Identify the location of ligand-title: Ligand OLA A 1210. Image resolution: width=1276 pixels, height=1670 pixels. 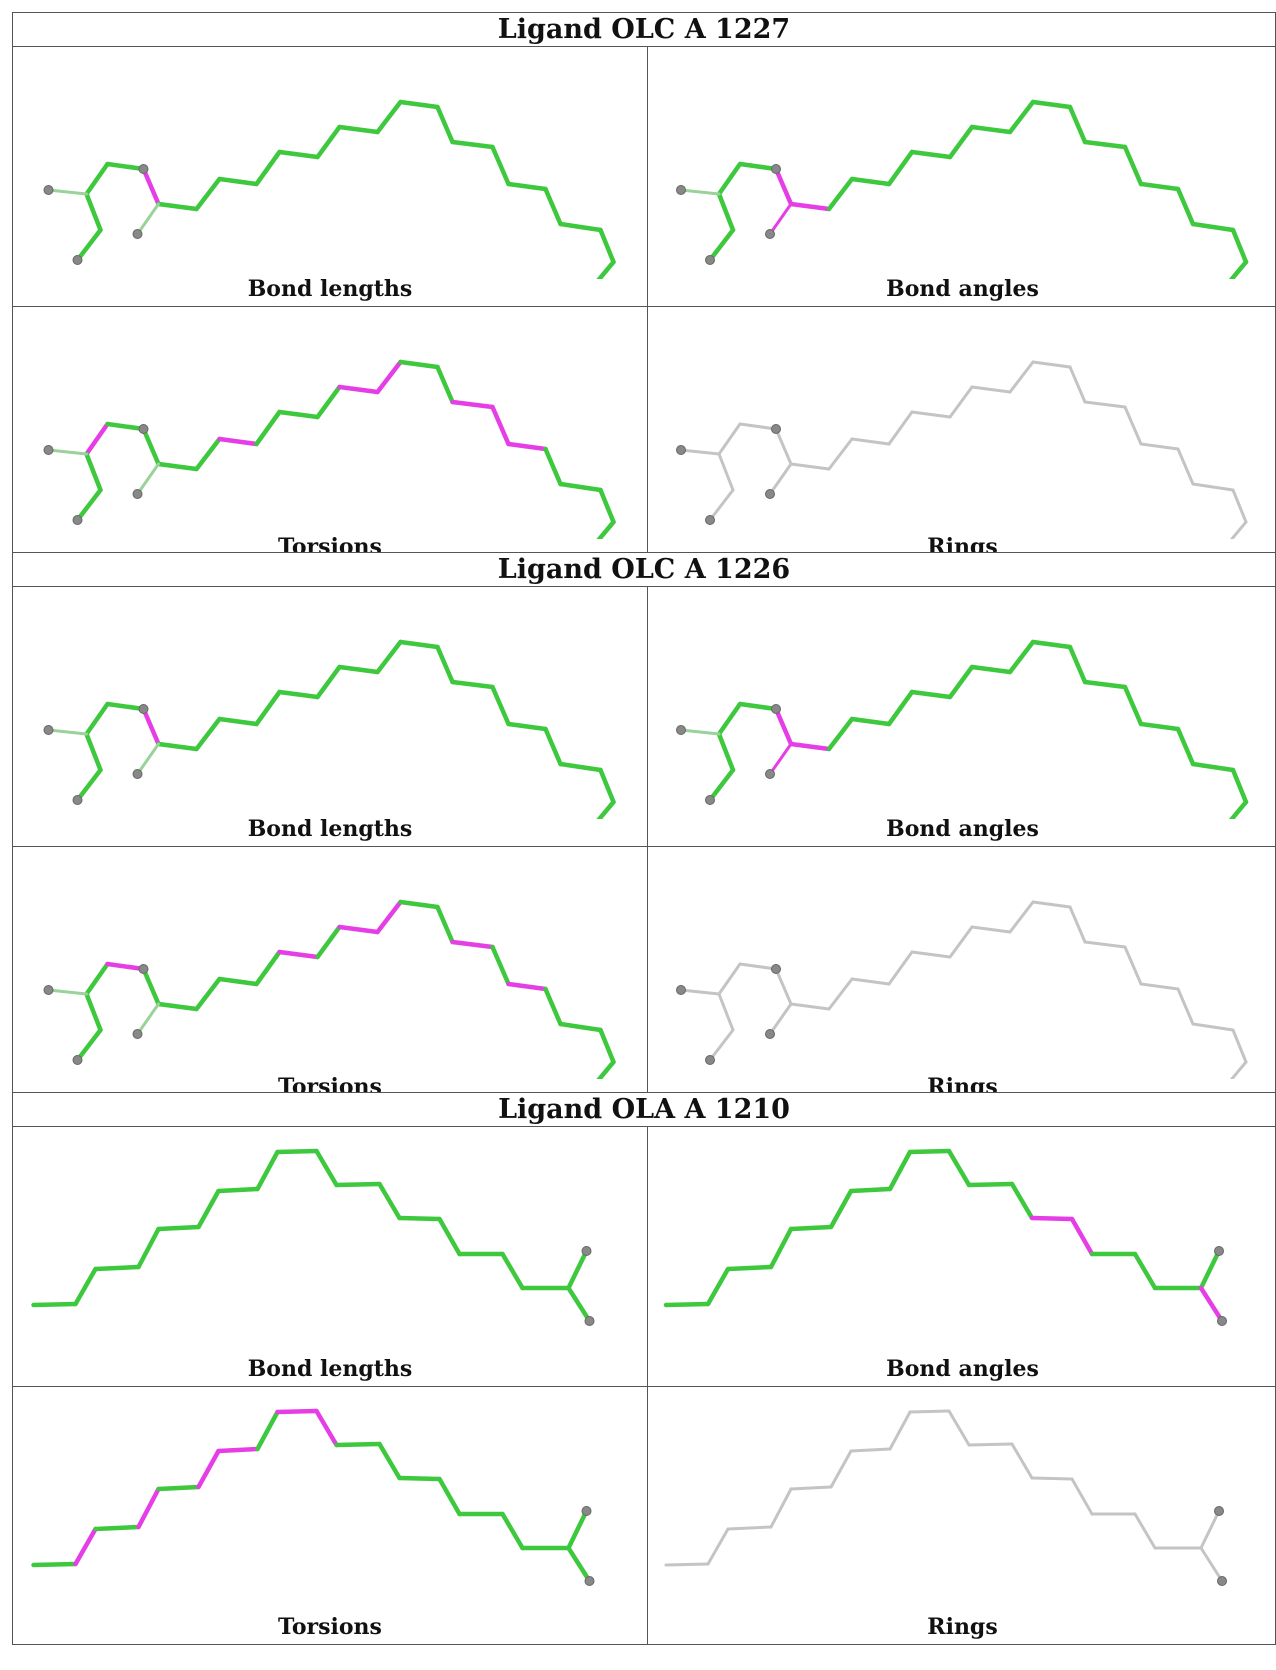
(644, 1110).